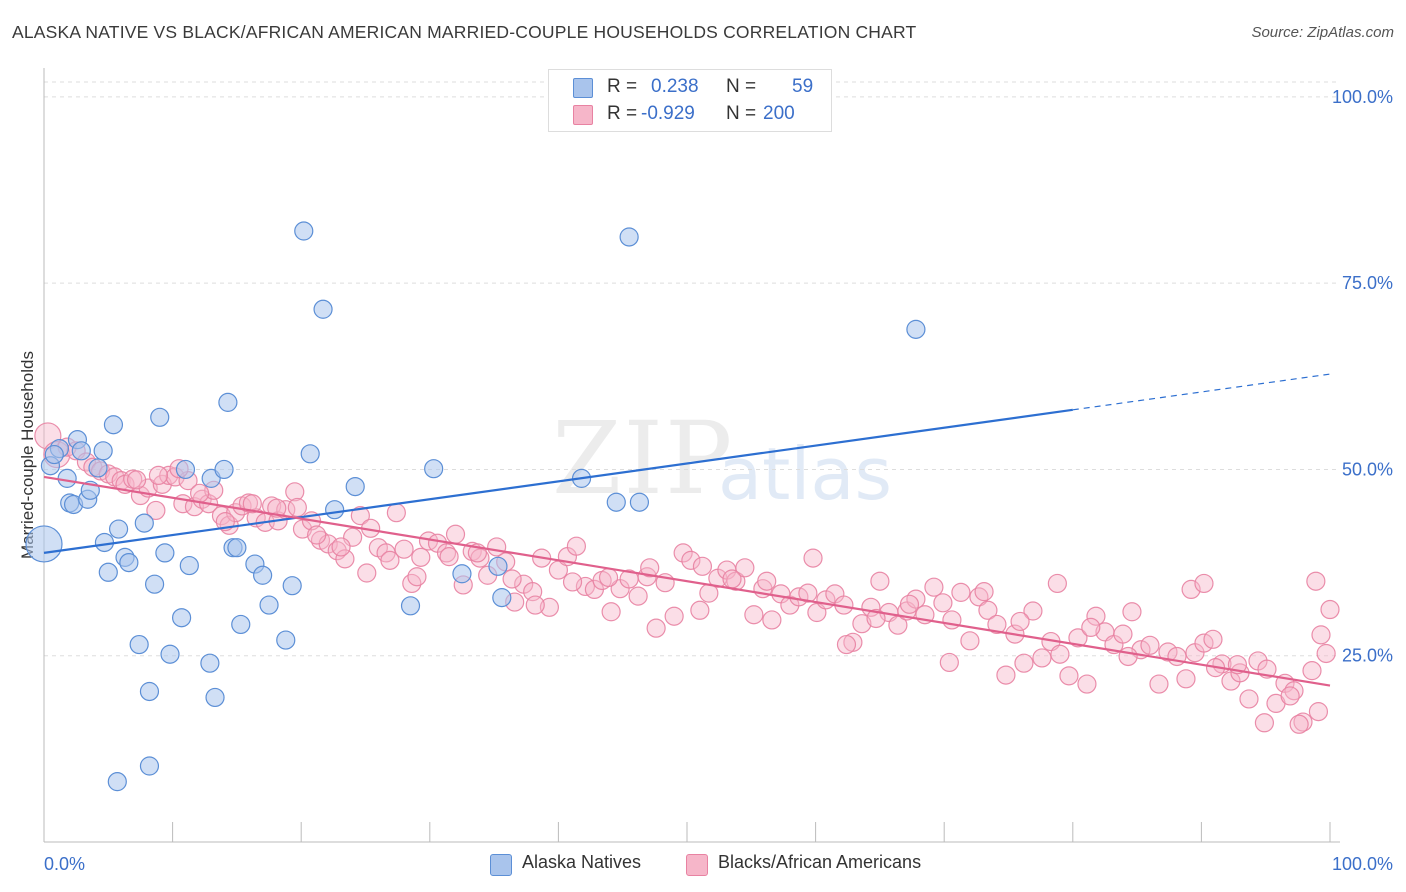 The height and width of the screenshot is (892, 1406). I want to click on stat-n-value: 200, so click(779, 113).